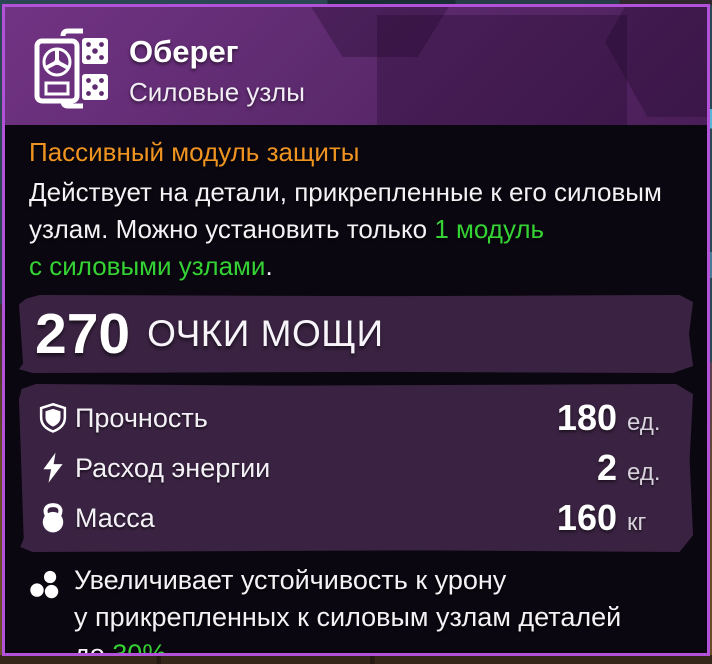 This screenshot has width=712, height=664. Describe the element at coordinates (170, 647) in the screenshot. I see `perk-period: .` at that location.